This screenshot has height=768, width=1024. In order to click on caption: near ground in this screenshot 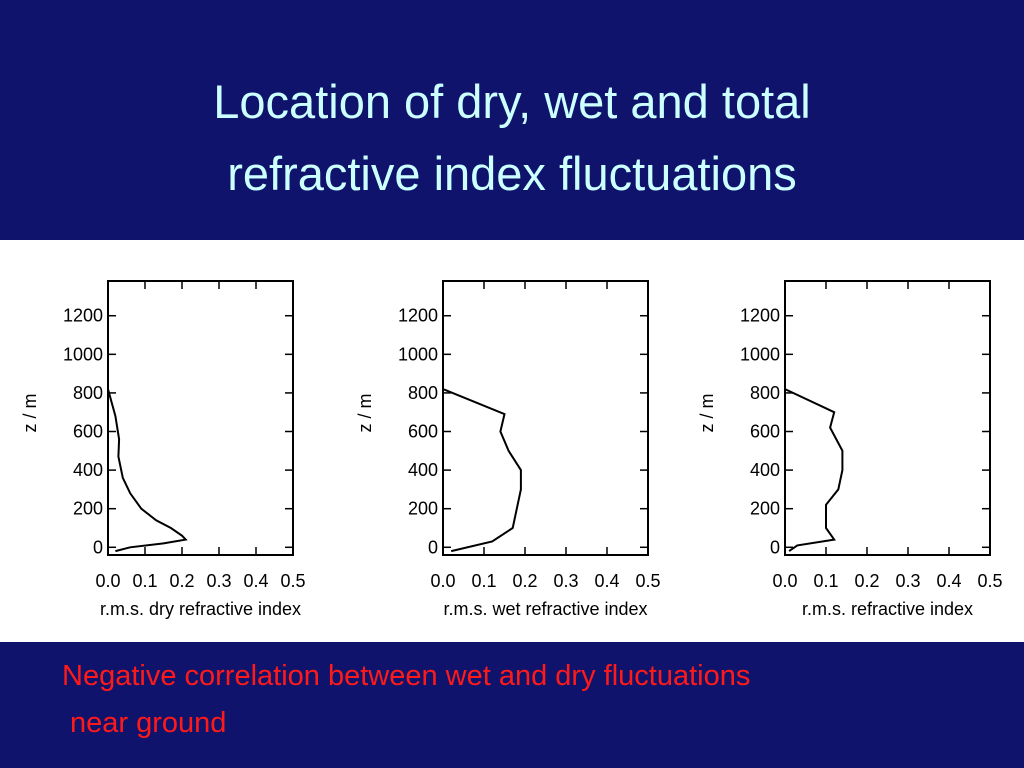, I will do `click(148, 723)`.